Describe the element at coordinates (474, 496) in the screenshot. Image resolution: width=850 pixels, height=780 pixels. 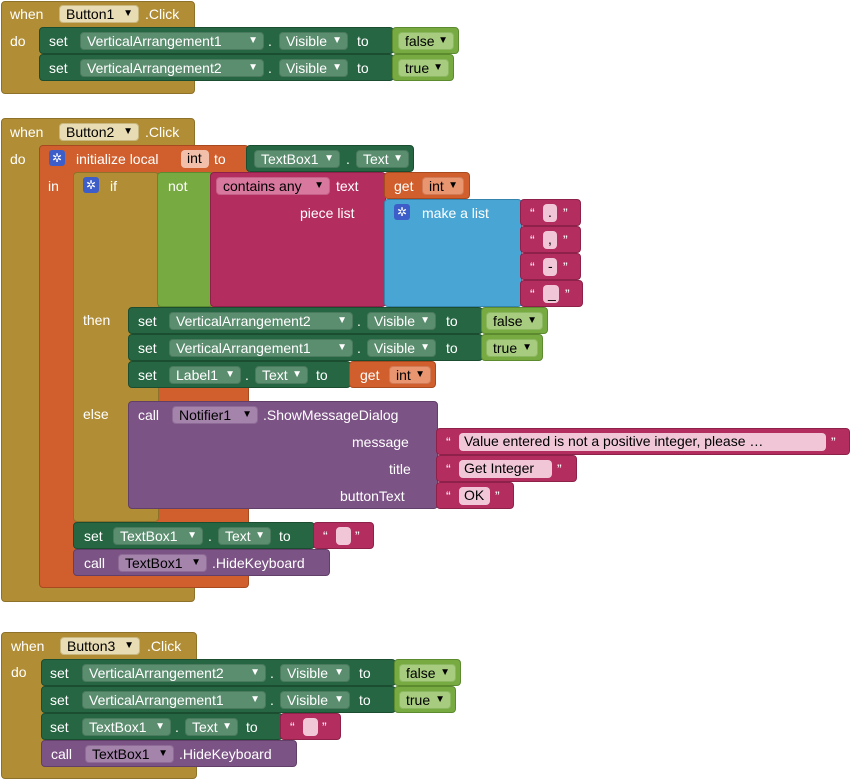
I see `button-text-value: OK` at that location.